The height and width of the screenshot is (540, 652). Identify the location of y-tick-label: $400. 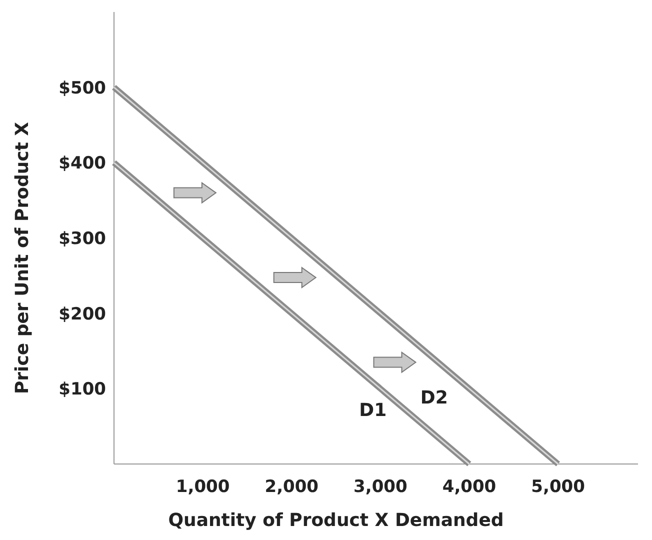
(82, 164).